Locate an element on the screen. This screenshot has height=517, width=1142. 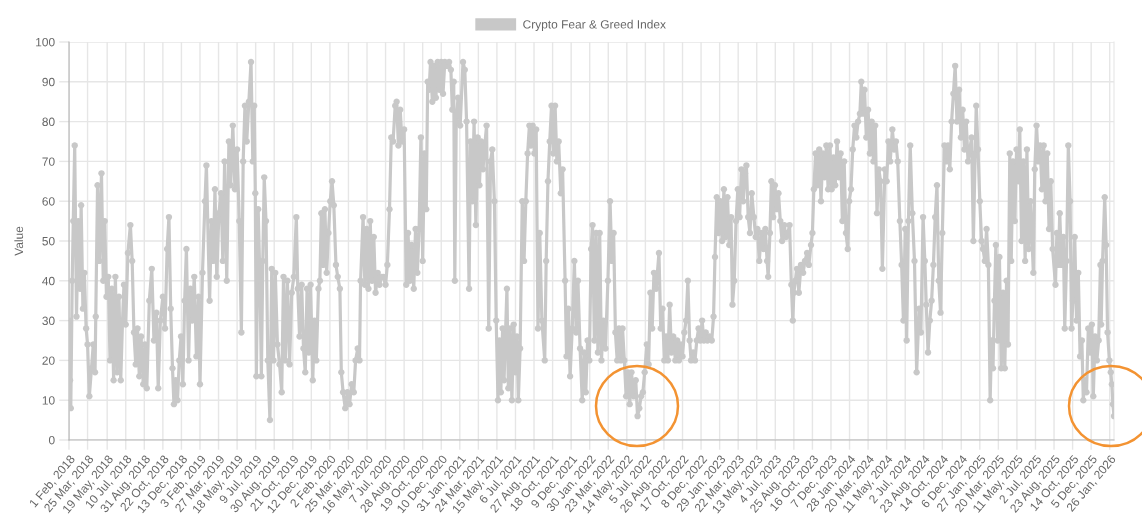
y-tick-label: 70 is located at coordinates (48, 161).